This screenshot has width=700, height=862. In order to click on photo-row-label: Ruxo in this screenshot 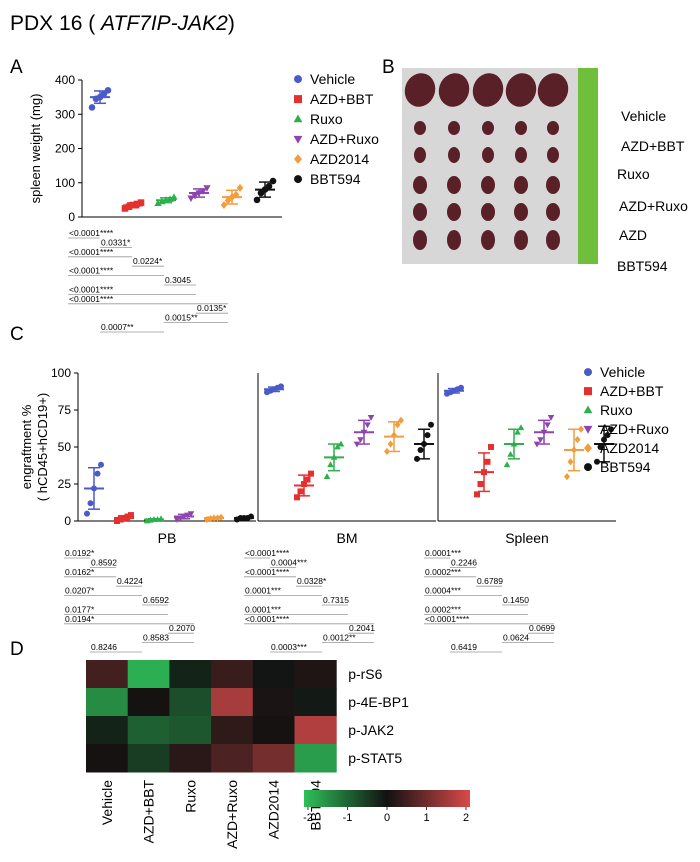, I will do `click(633, 174)`.